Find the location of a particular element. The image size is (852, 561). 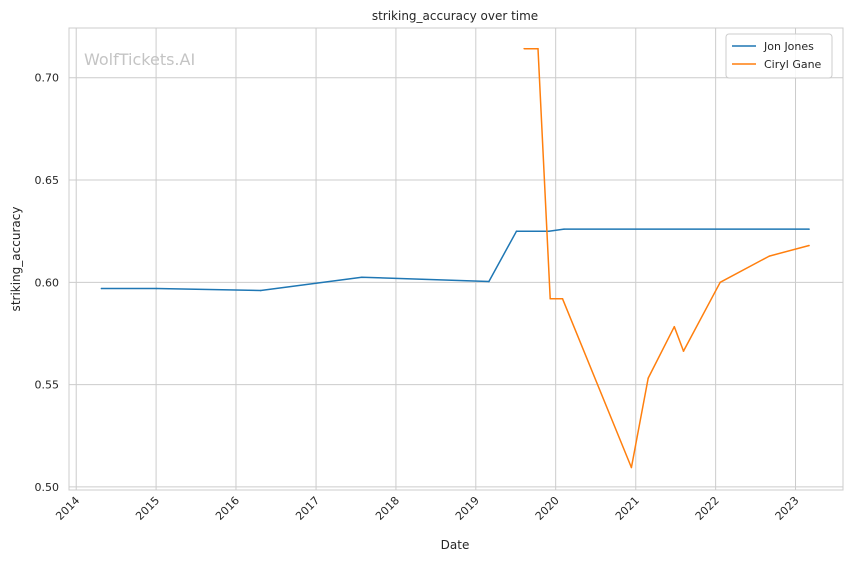

legend-label-ciryl-gane: Ciryl Gane is located at coordinates (793, 64).